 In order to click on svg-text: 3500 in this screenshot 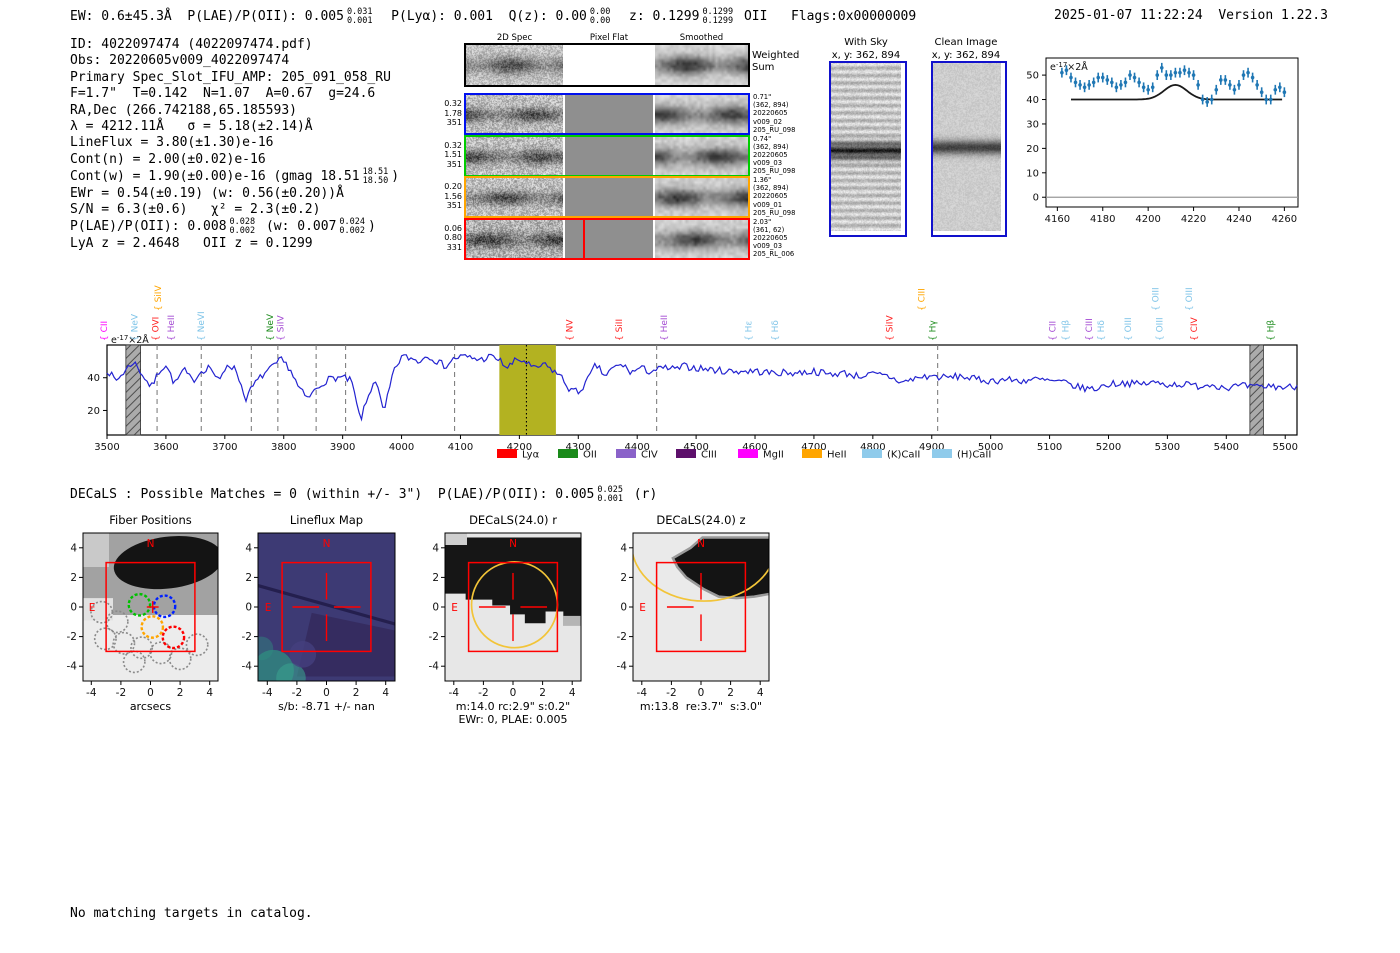, I will do `click(106, 447)`.